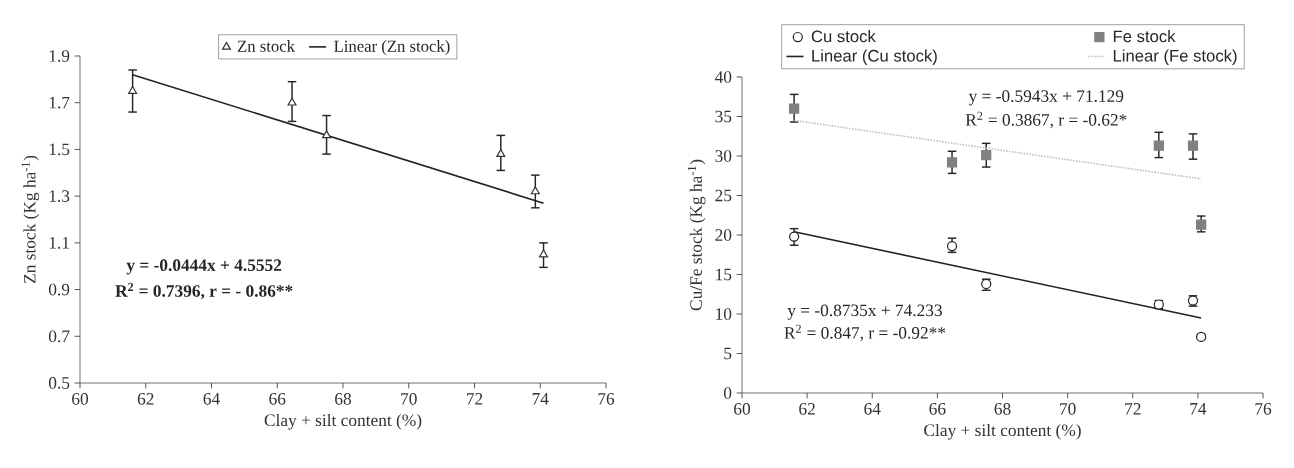  Describe the element at coordinates (1144, 36) in the screenshot. I see `legend-label: Fe stock` at that location.